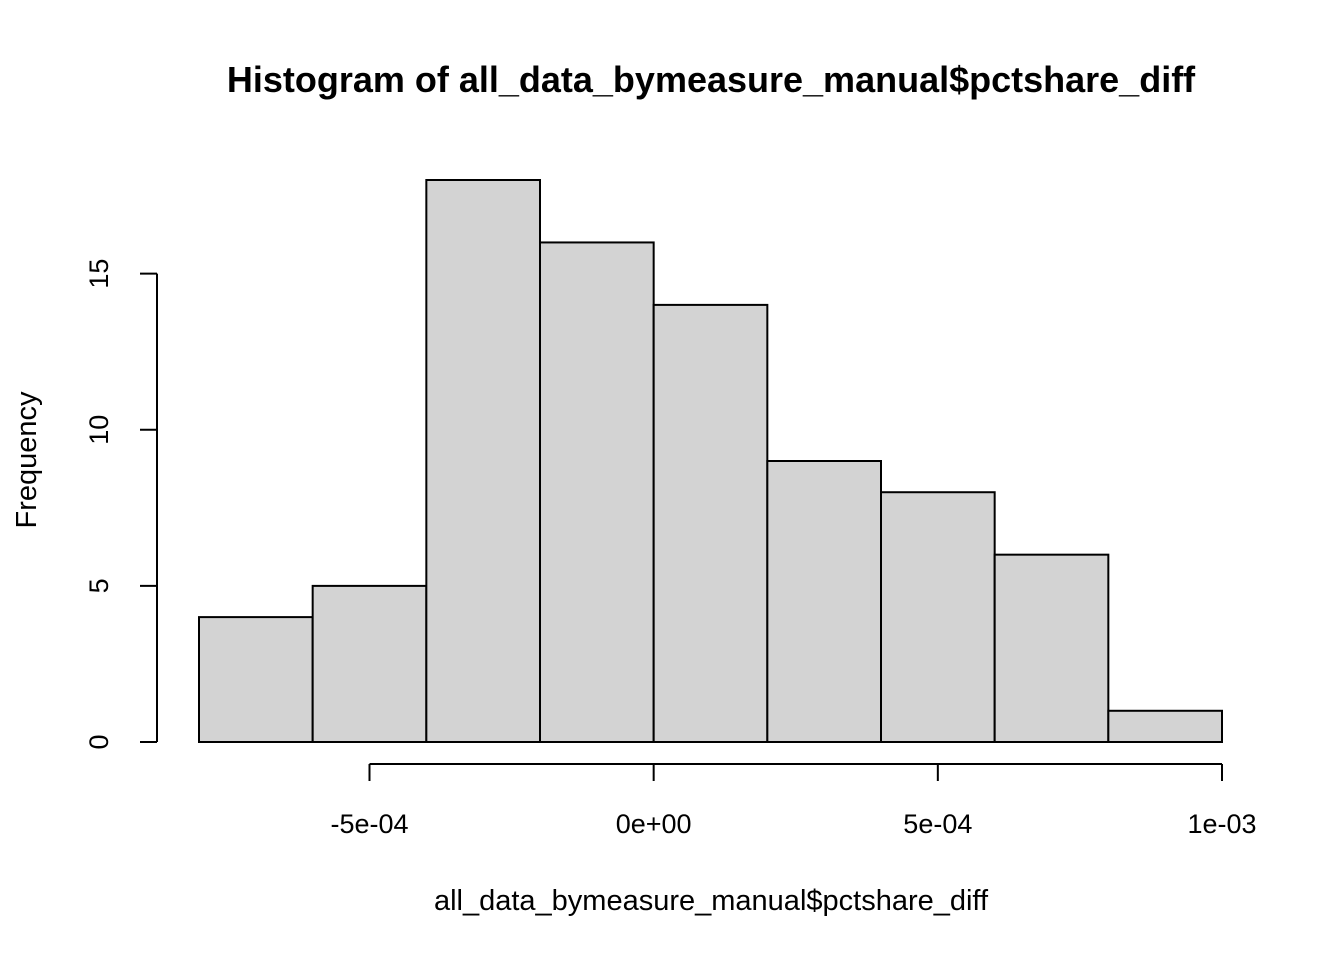  Describe the element at coordinates (711, 901) in the screenshot. I see `x-axis-label: all_data_bymeasure_manual$pctshare_diff` at that location.